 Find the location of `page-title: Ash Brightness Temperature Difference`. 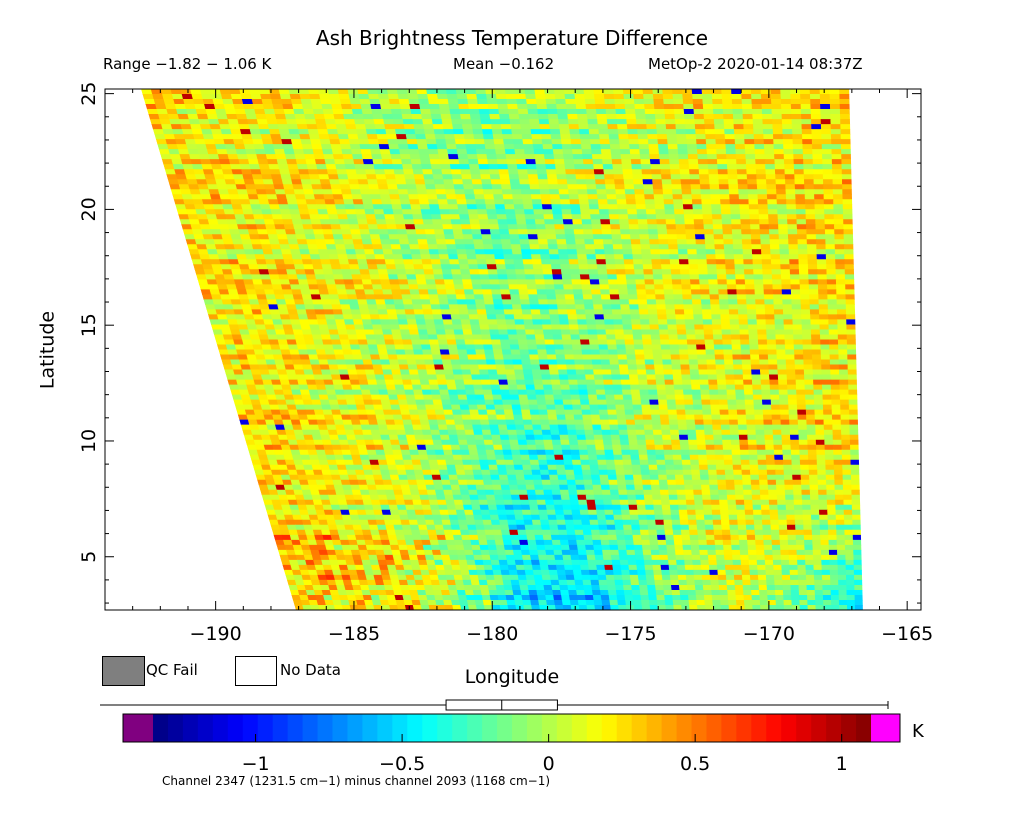

page-title: Ash Brightness Temperature Difference is located at coordinates (512, 38).